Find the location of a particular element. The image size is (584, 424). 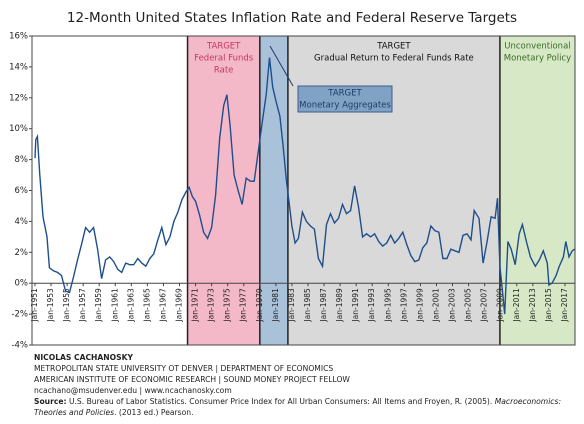

x-tick-label: Jan-2017 is located at coordinates (564, 305).